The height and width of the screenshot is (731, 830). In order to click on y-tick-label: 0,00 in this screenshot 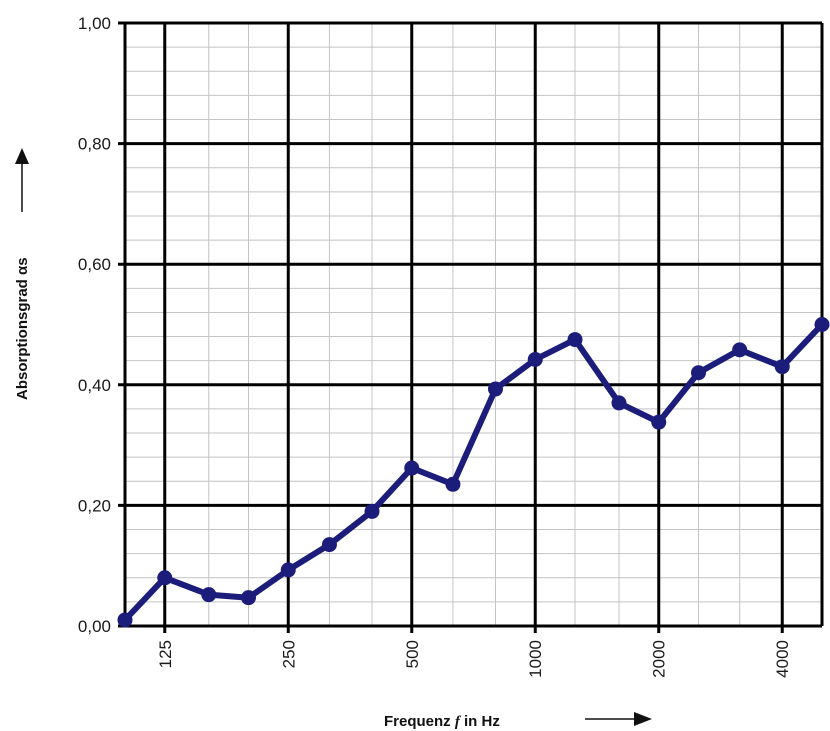, I will do `click(94, 626)`.